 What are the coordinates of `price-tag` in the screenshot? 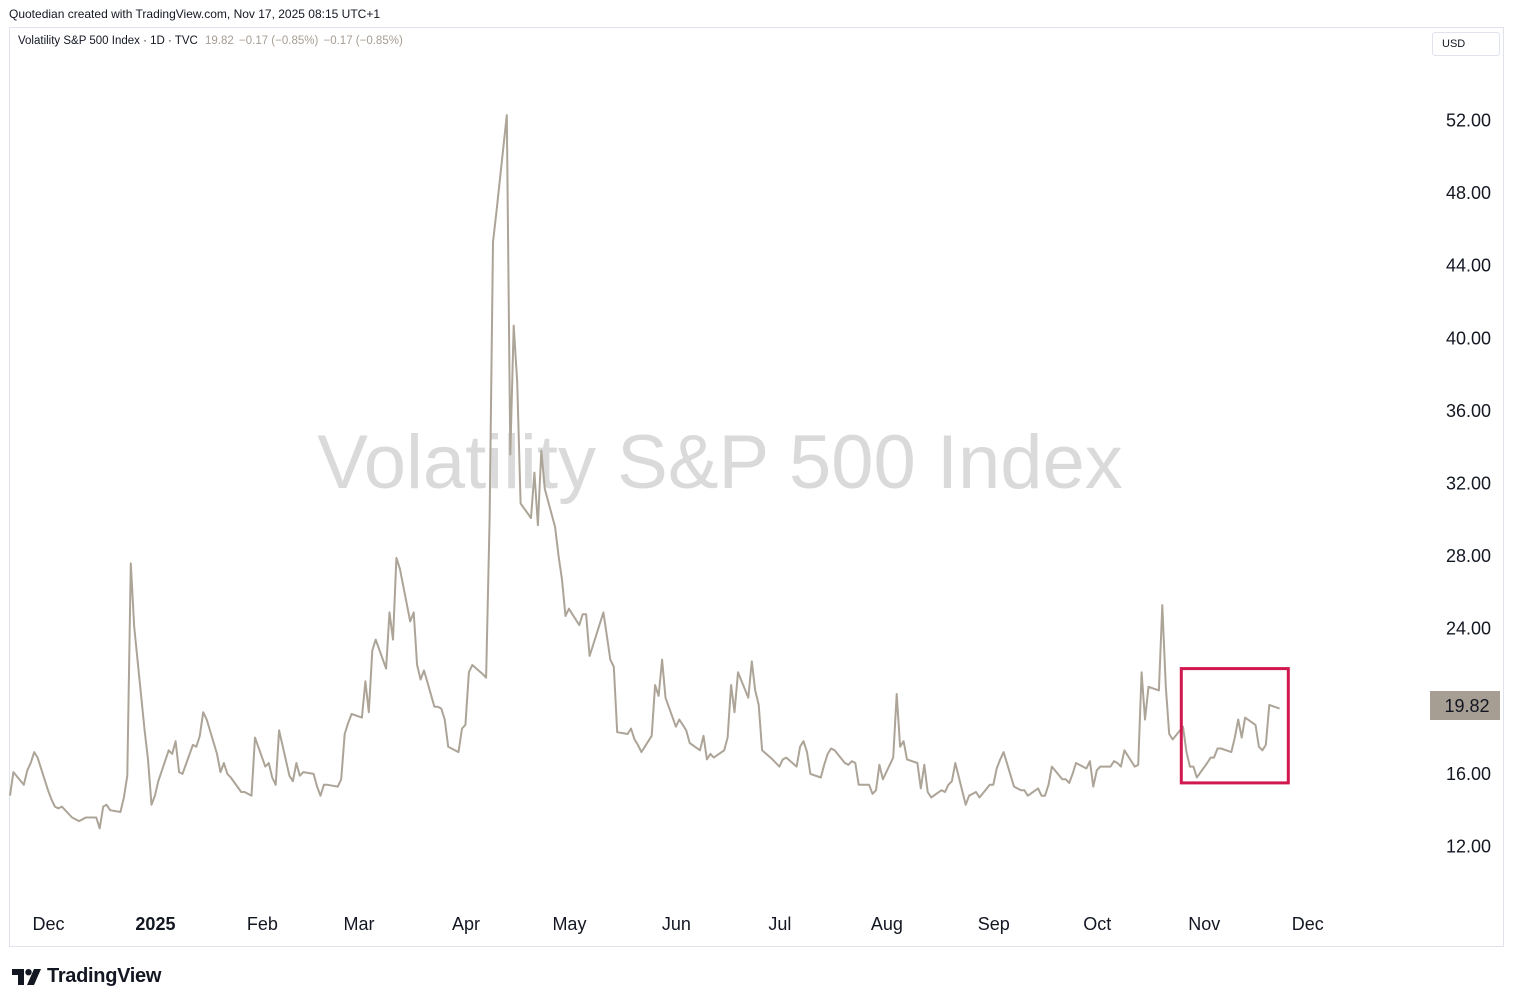 It's located at (1465, 705).